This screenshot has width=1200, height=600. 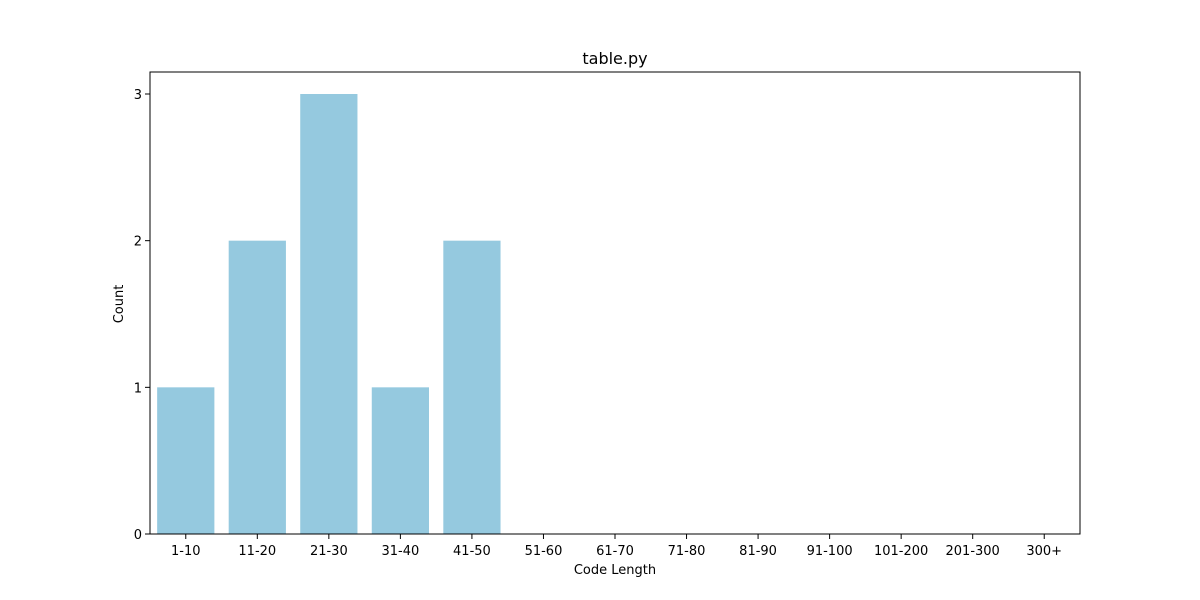 What do you see at coordinates (186, 551) in the screenshot?
I see `x-tick-label: 1-10` at bounding box center [186, 551].